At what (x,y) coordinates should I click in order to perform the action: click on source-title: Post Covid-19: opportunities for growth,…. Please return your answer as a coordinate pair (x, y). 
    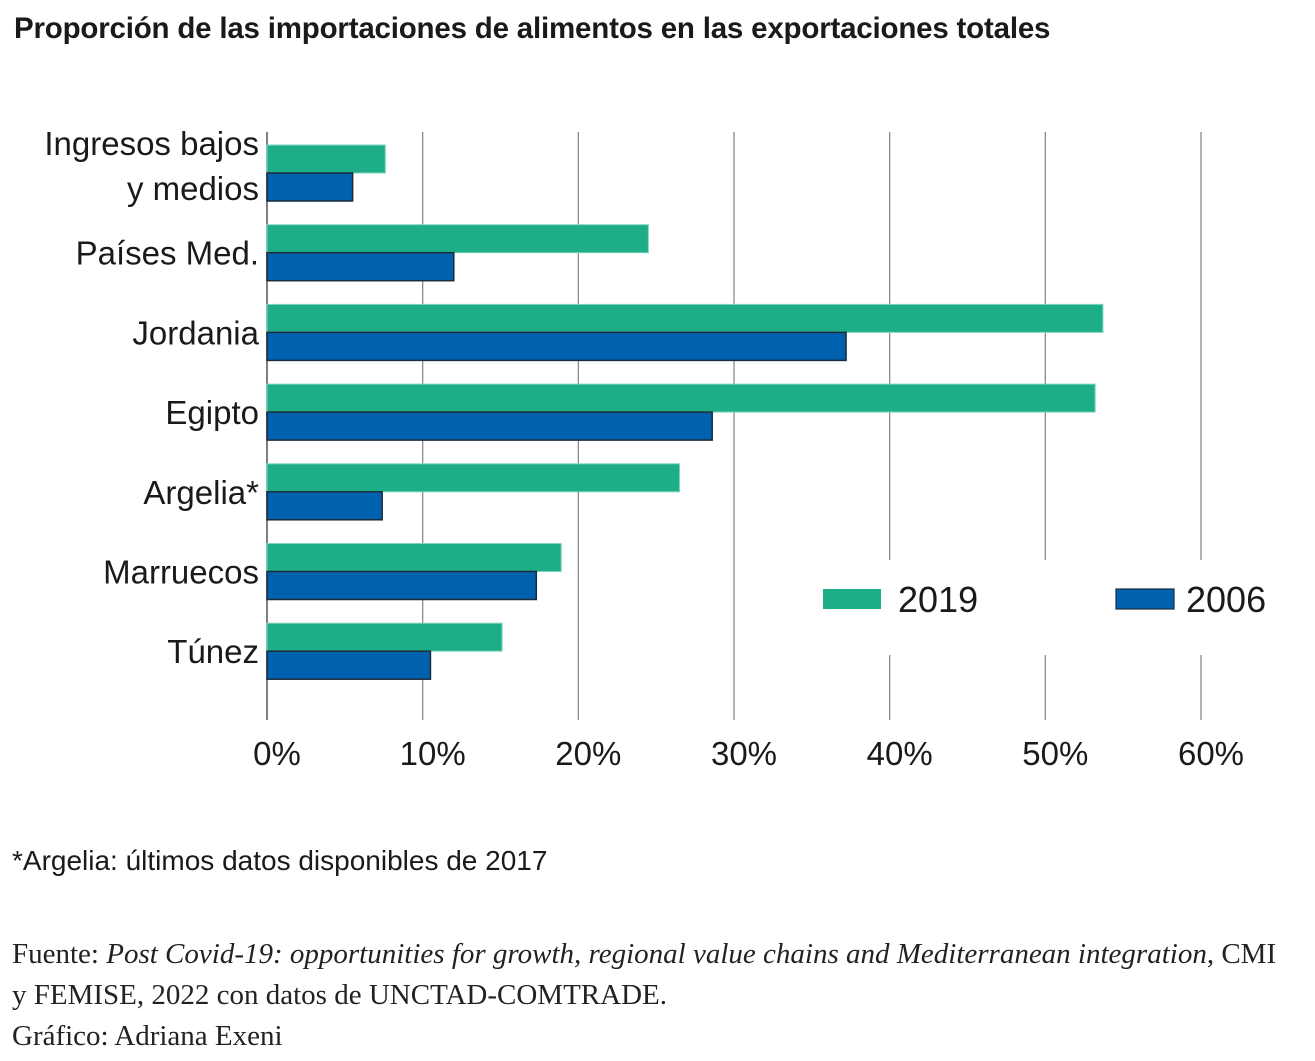
    Looking at the image, I should click on (656, 954).